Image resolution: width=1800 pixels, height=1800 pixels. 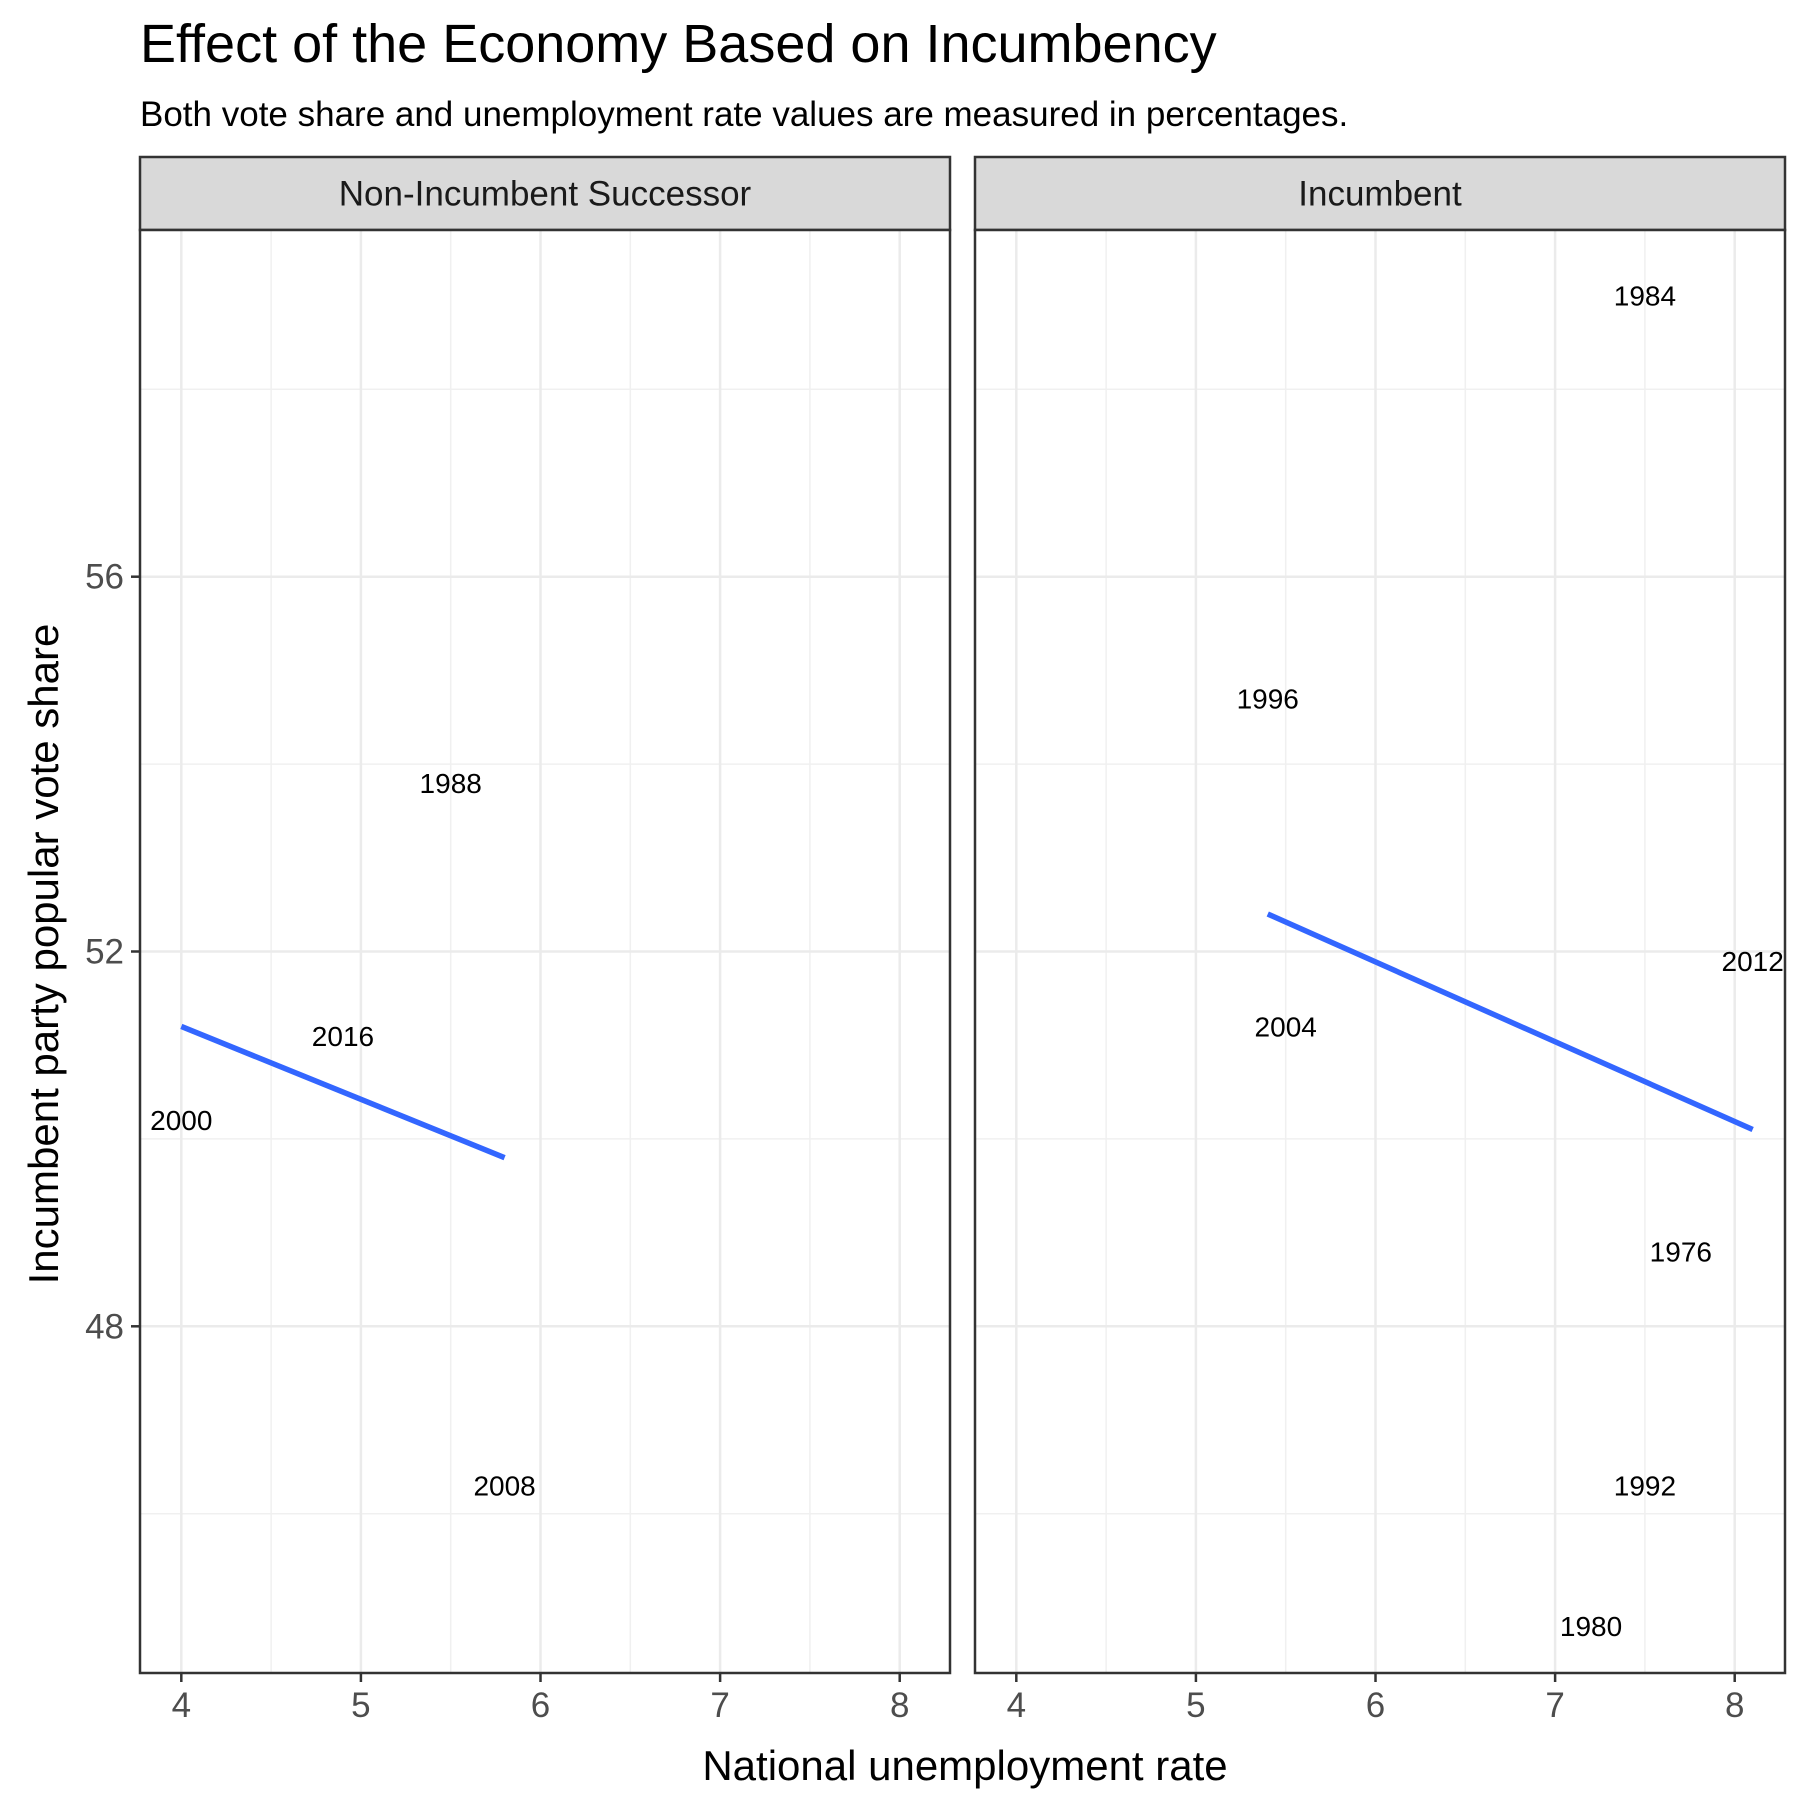 What do you see at coordinates (104, 1326) in the screenshot?
I see `y-tick-label: 48` at bounding box center [104, 1326].